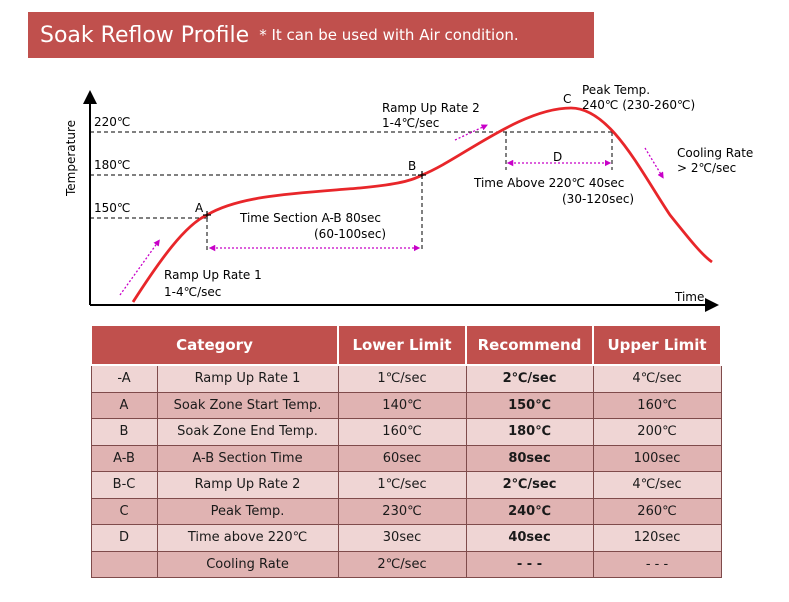 The width and height of the screenshot is (789, 602). What do you see at coordinates (112, 208) in the screenshot?
I see `temp-label-150: 150℃` at bounding box center [112, 208].